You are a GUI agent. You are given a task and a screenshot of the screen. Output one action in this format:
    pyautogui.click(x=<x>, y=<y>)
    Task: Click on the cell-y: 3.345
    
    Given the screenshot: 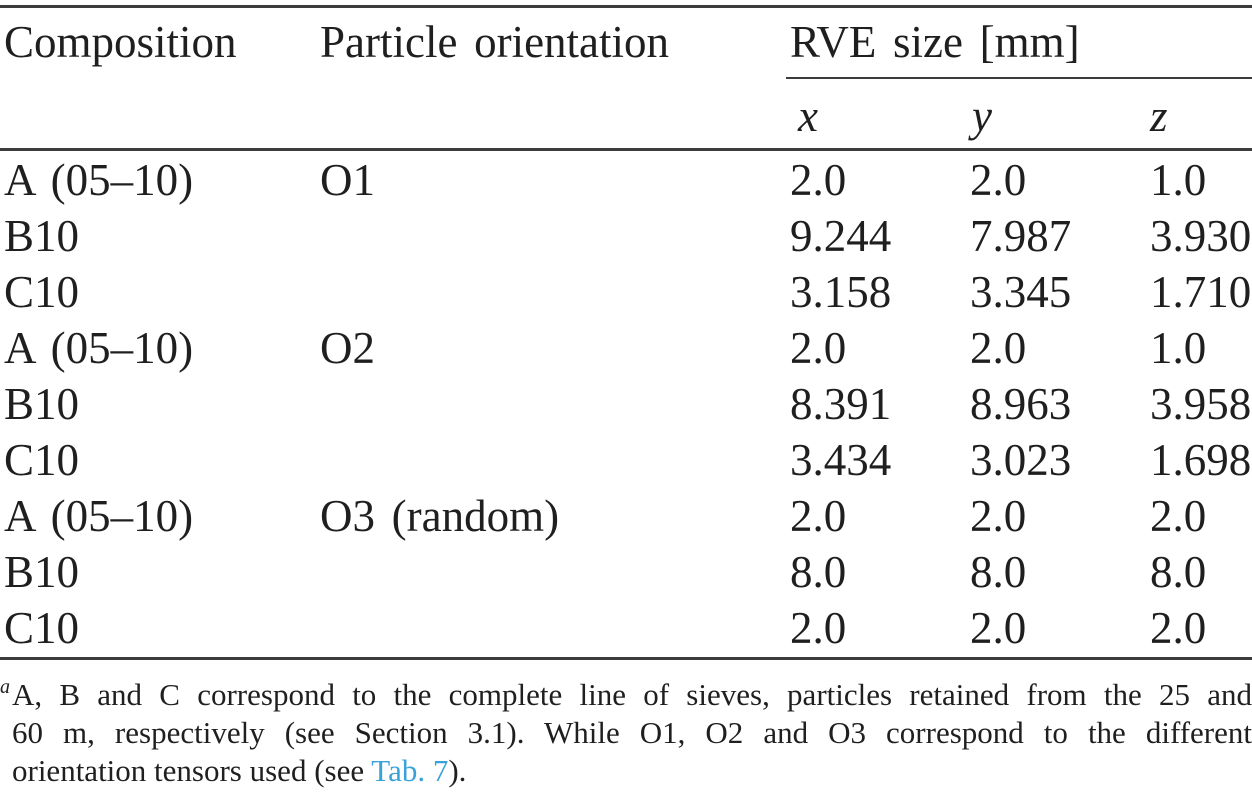 What is the action you would take?
    pyautogui.click(x=1021, y=292)
    